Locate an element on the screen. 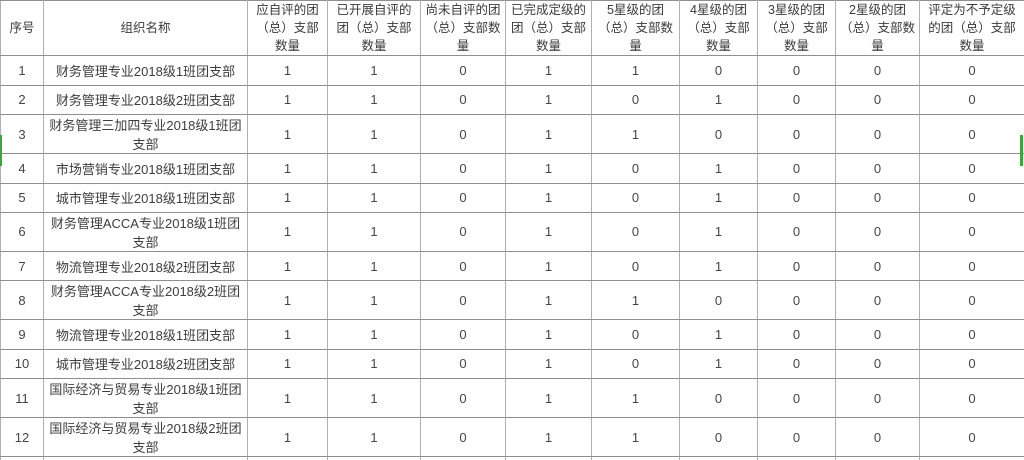  org-name-cell: 城市管理专业2018级2班团支部 is located at coordinates (145, 364).